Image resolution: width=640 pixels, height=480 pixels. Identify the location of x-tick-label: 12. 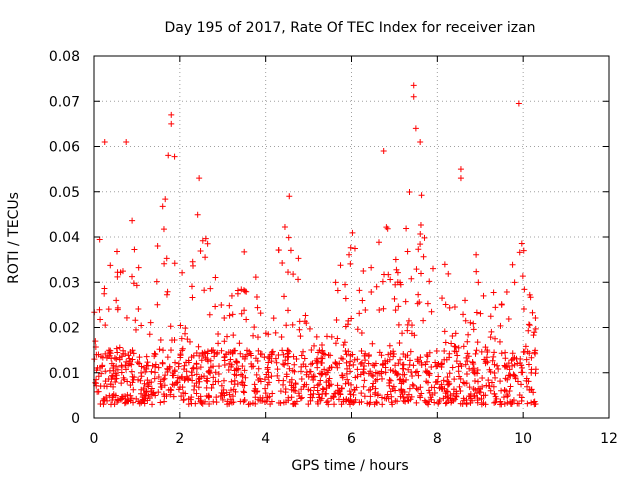
(609, 439).